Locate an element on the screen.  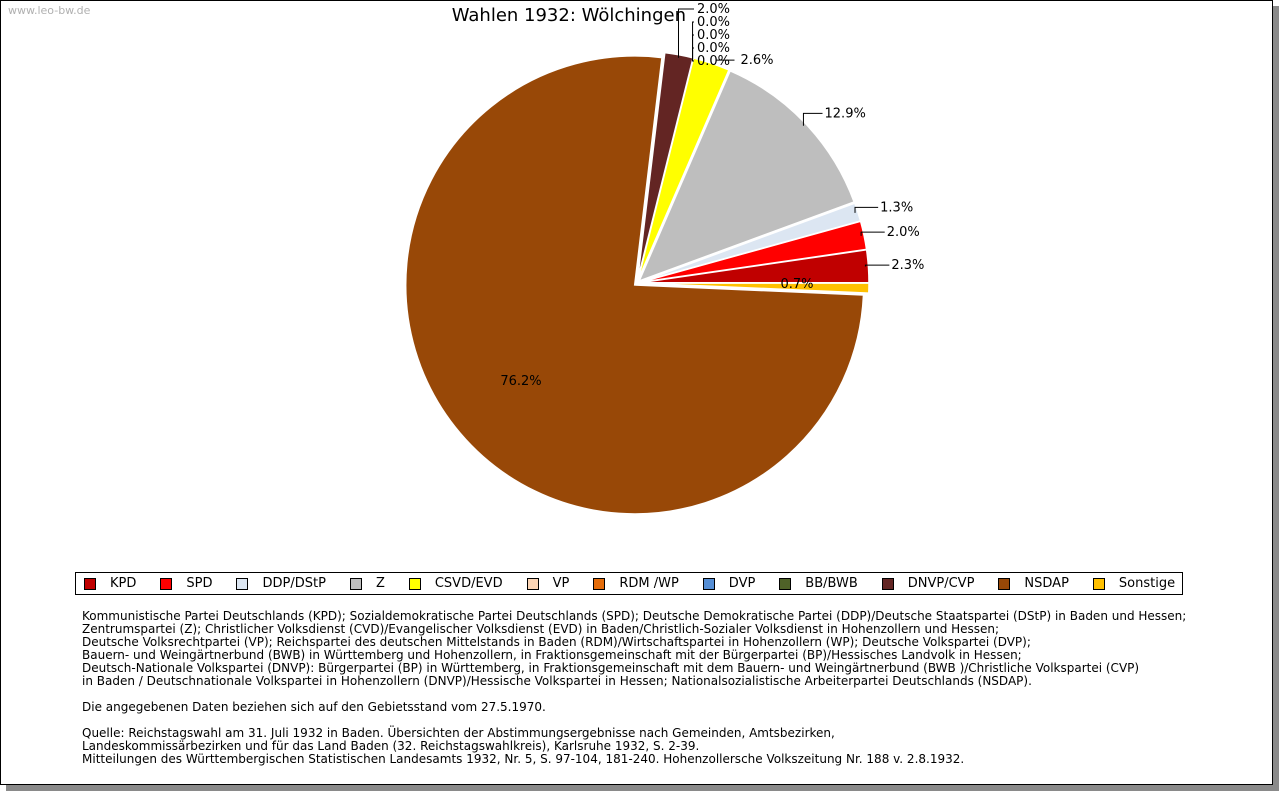
slice-sonstige is located at coordinates (754, 288).